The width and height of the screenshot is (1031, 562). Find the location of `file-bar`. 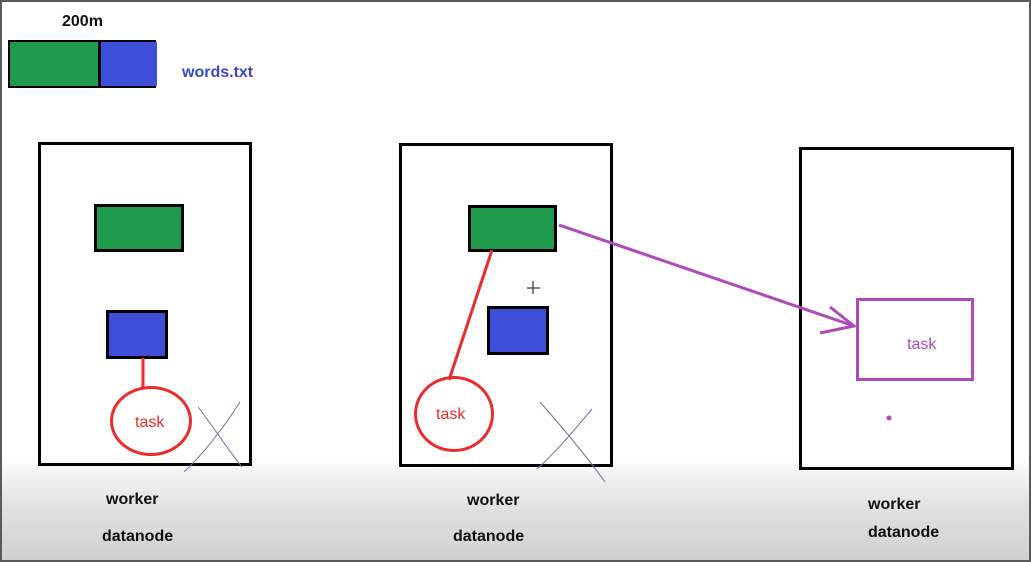

file-bar is located at coordinates (82, 64).